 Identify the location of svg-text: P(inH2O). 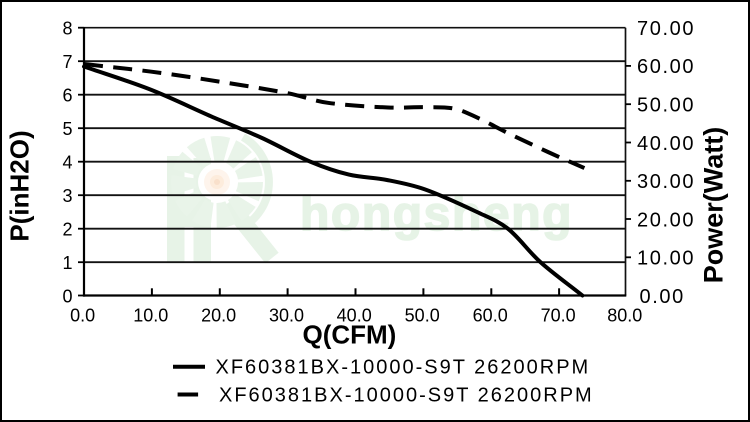
(20, 185).